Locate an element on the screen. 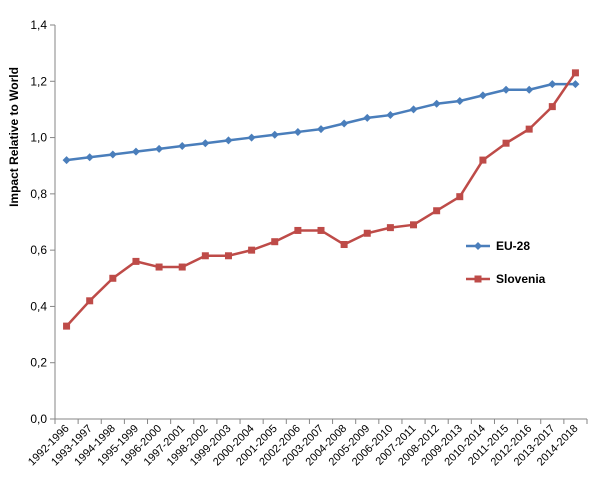 The height and width of the screenshot is (487, 600). y-axis-title-group: Impact Relative to World is located at coordinates (14, 137).